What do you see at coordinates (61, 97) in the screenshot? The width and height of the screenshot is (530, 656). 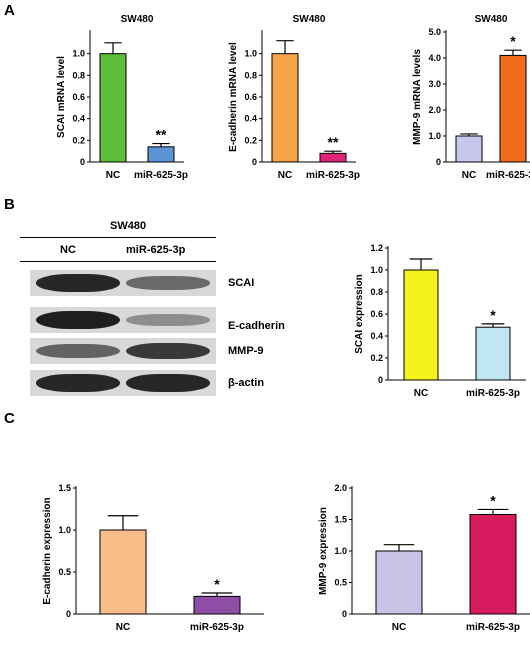 I see `y-axis-label: SCAI mRNA level` at bounding box center [61, 97].